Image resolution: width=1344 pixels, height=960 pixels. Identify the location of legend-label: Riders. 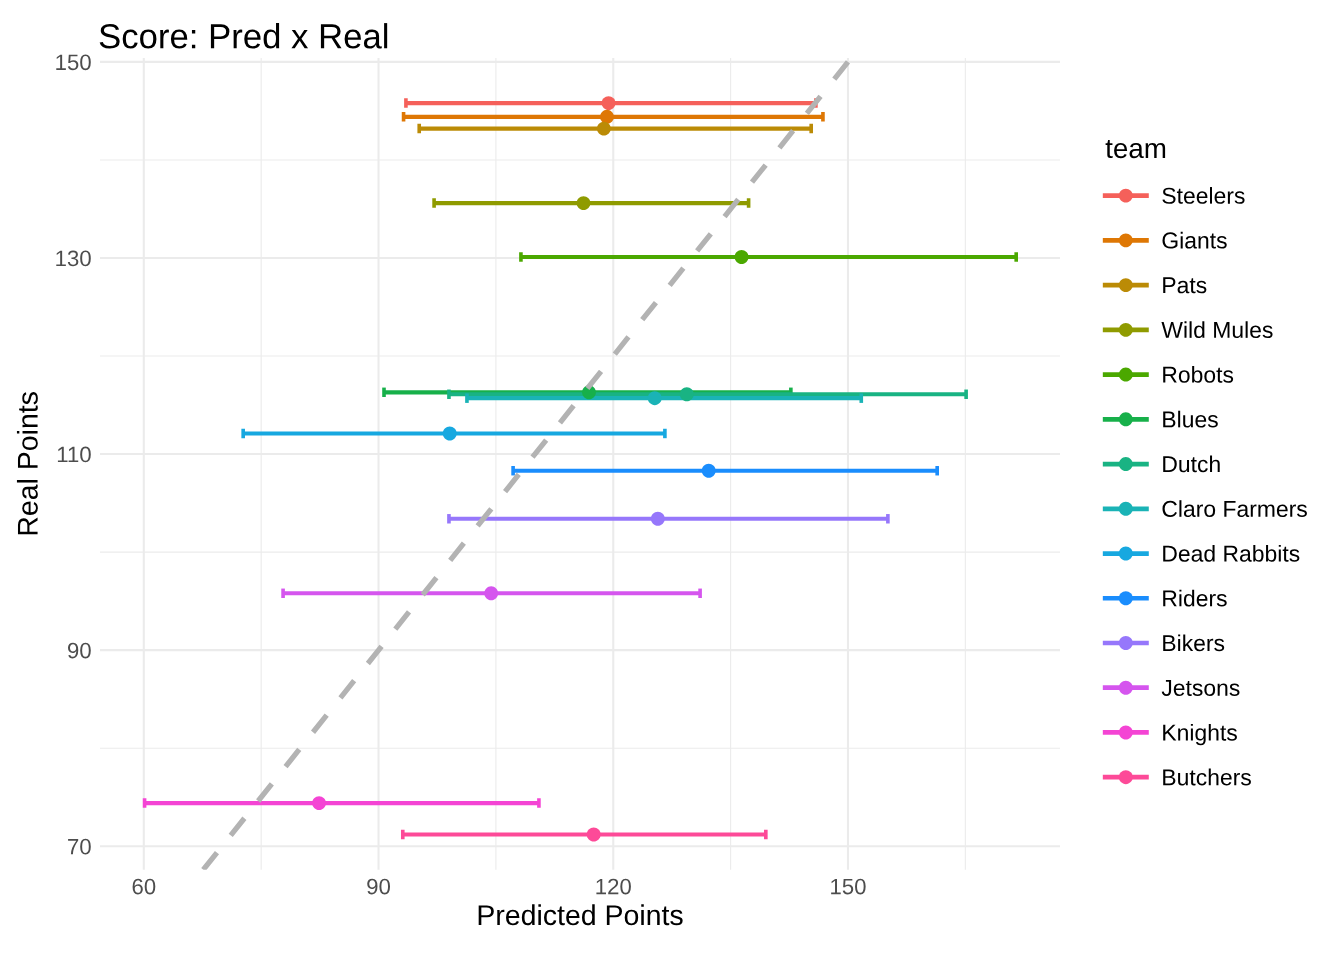
(1195, 598).